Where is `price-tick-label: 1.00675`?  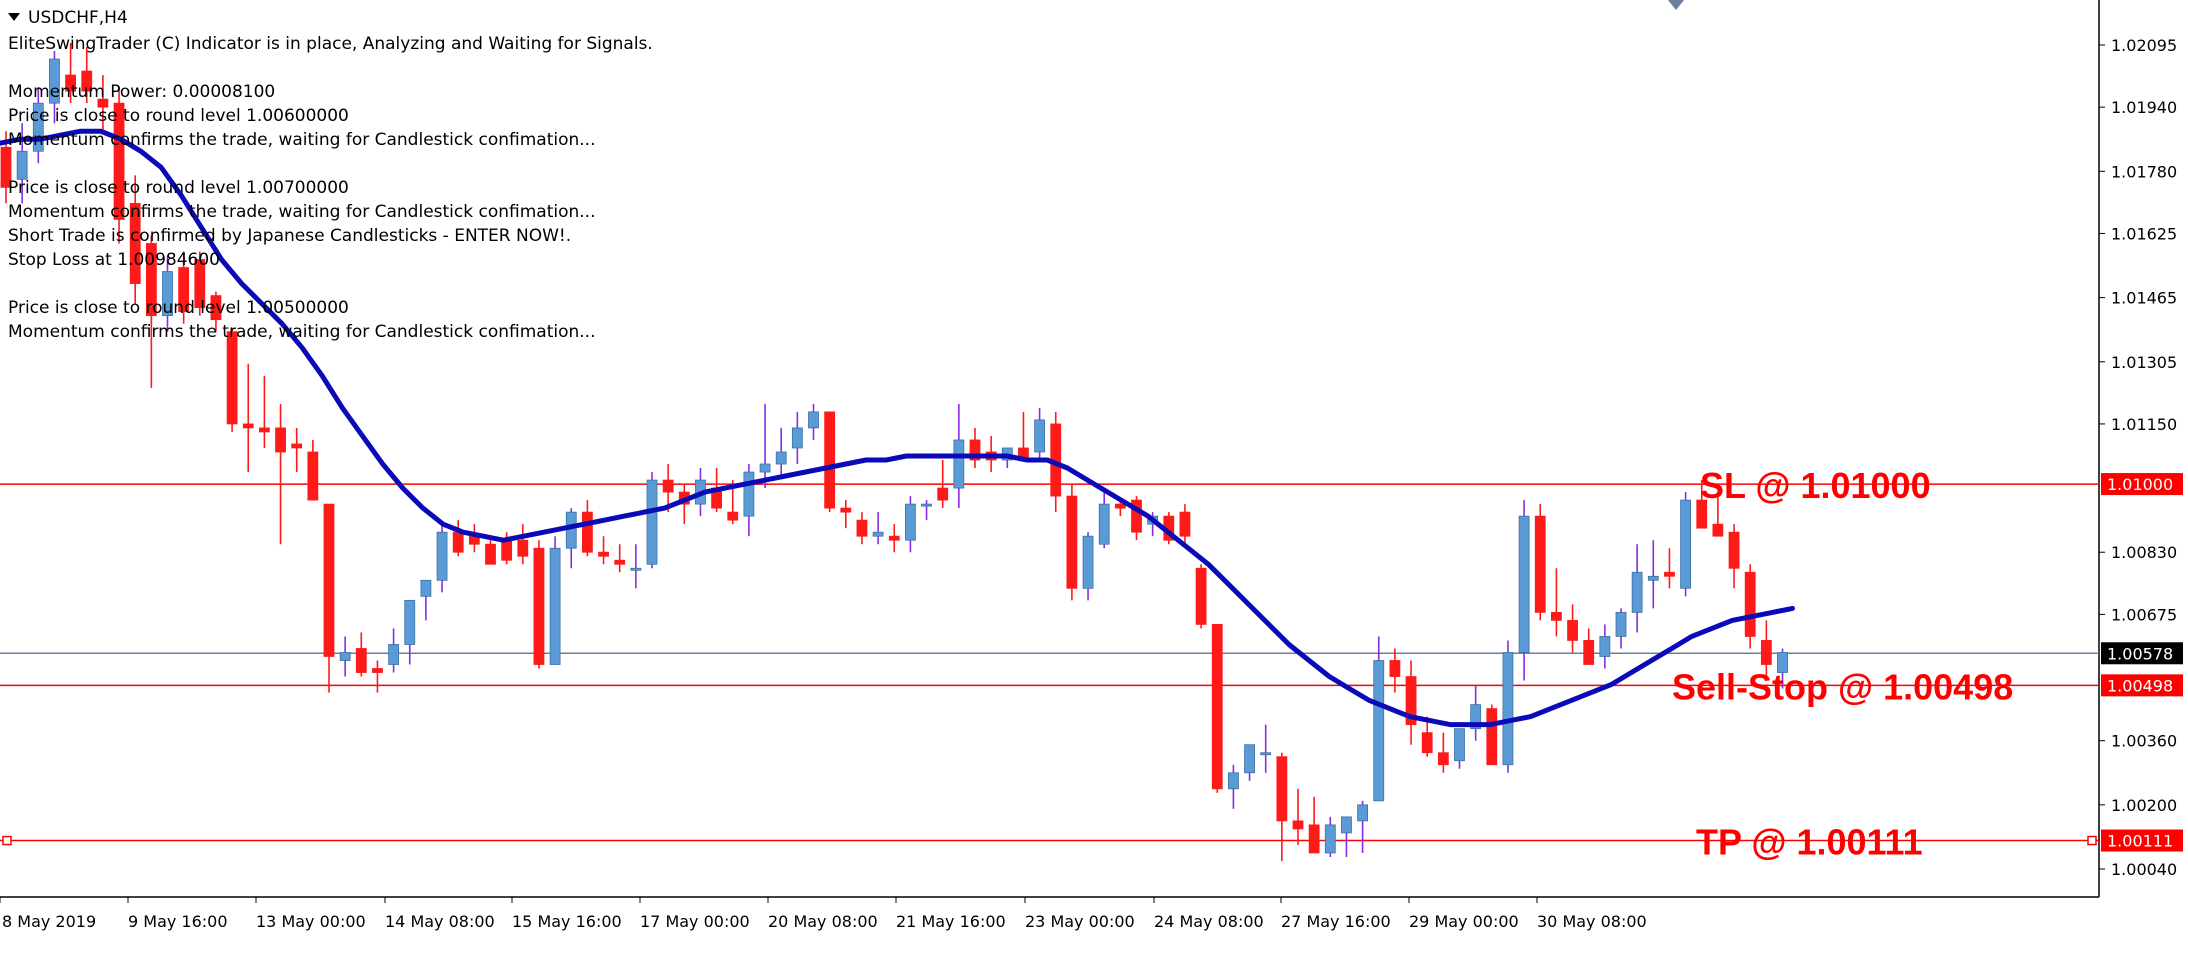
price-tick-label: 1.00675 is located at coordinates (2144, 614).